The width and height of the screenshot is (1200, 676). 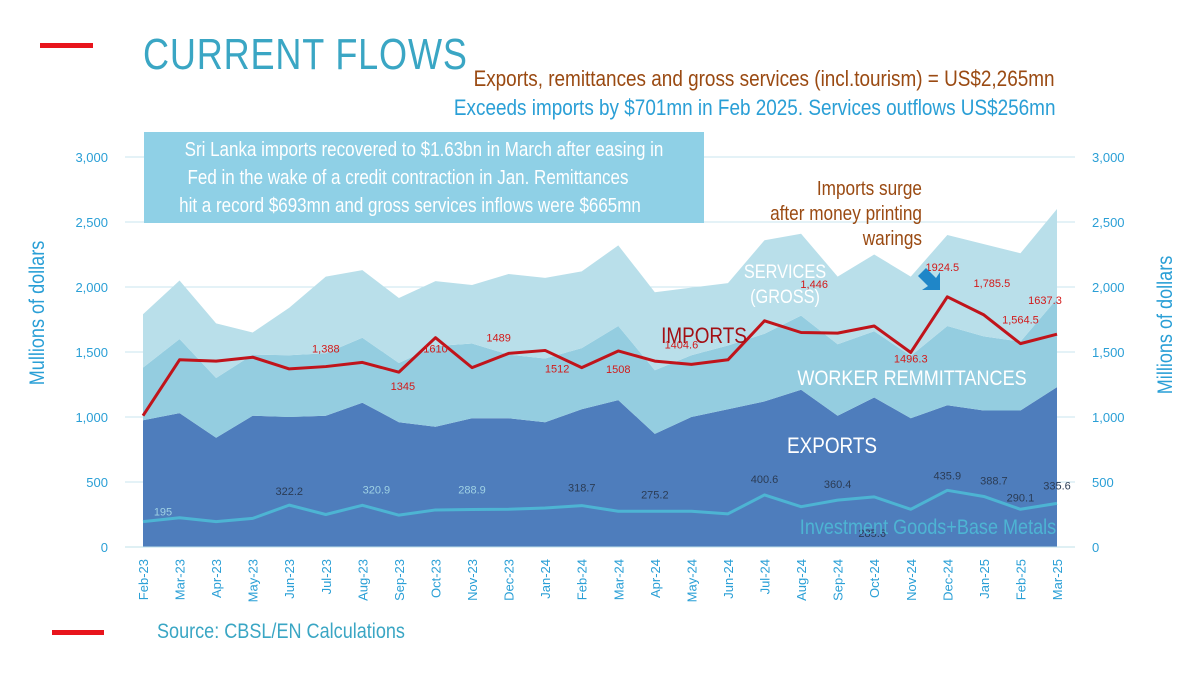 What do you see at coordinates (253, 580) in the screenshot?
I see `x-tick-label: May-23` at bounding box center [253, 580].